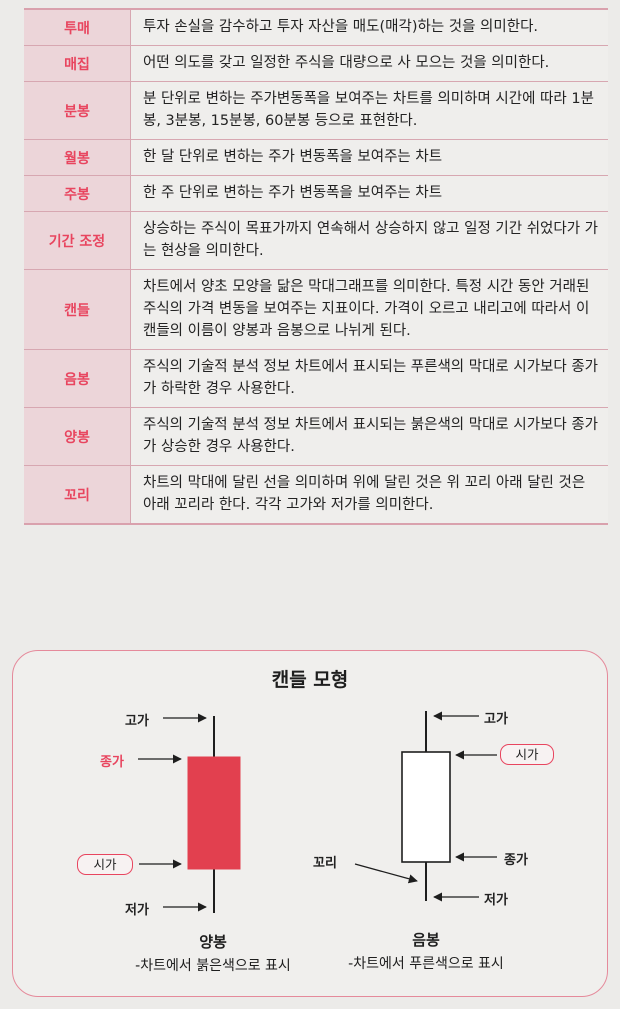 Image resolution: width=620 pixels, height=1009 pixels. What do you see at coordinates (213, 953) in the screenshot?
I see `bullish-caption: 양봉 -차트에서 붉은색으로 표시` at bounding box center [213, 953].